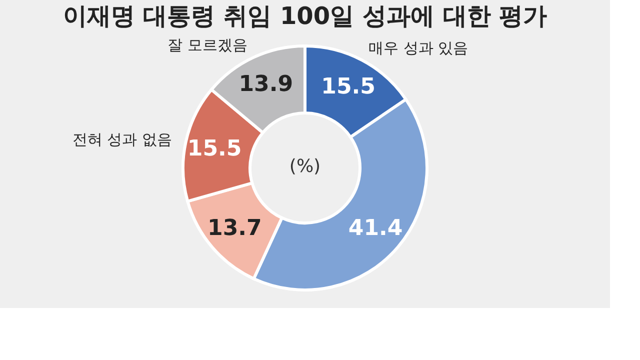 The height and width of the screenshot is (360, 640). What do you see at coordinates (375, 228) in the screenshot?
I see `data-label: 41.4` at bounding box center [375, 228].